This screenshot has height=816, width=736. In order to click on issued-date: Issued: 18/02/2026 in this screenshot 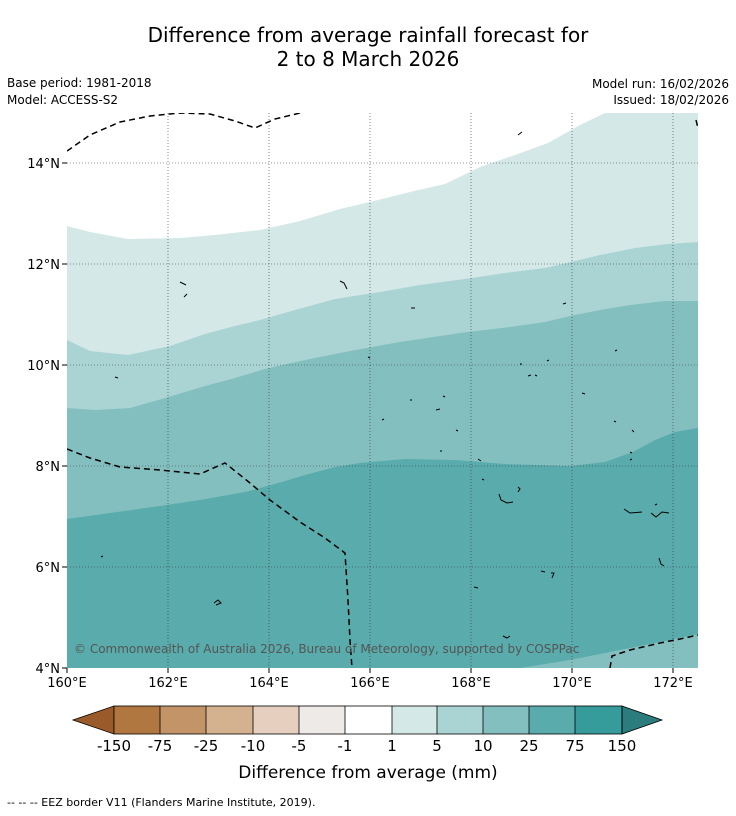, I will do `click(671, 100)`.